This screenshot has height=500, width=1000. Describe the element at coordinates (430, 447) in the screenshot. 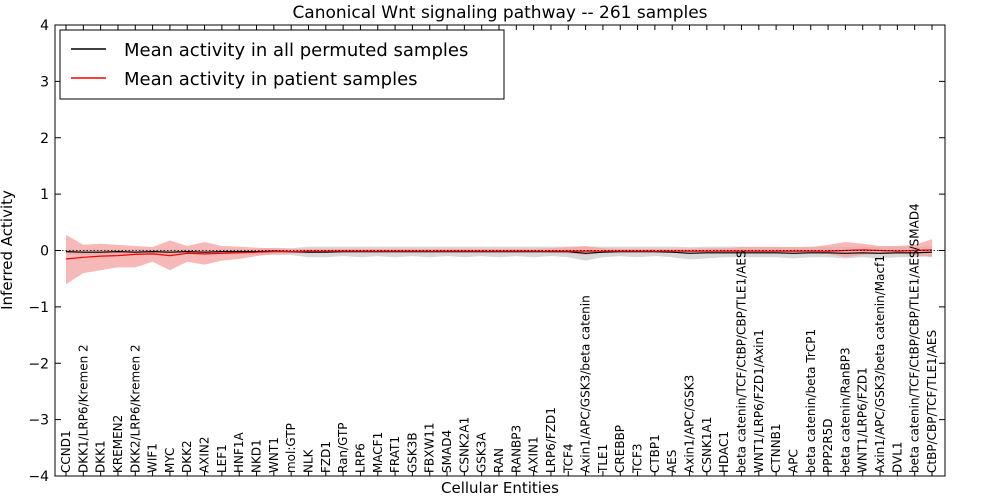

I see `x-tick-label: FBXW11` at that location.